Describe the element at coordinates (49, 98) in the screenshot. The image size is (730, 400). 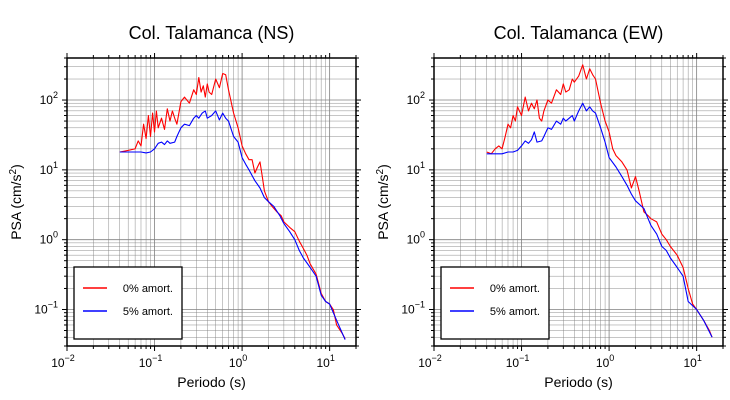
I see `panel1-ytick-label: 10²` at that location.